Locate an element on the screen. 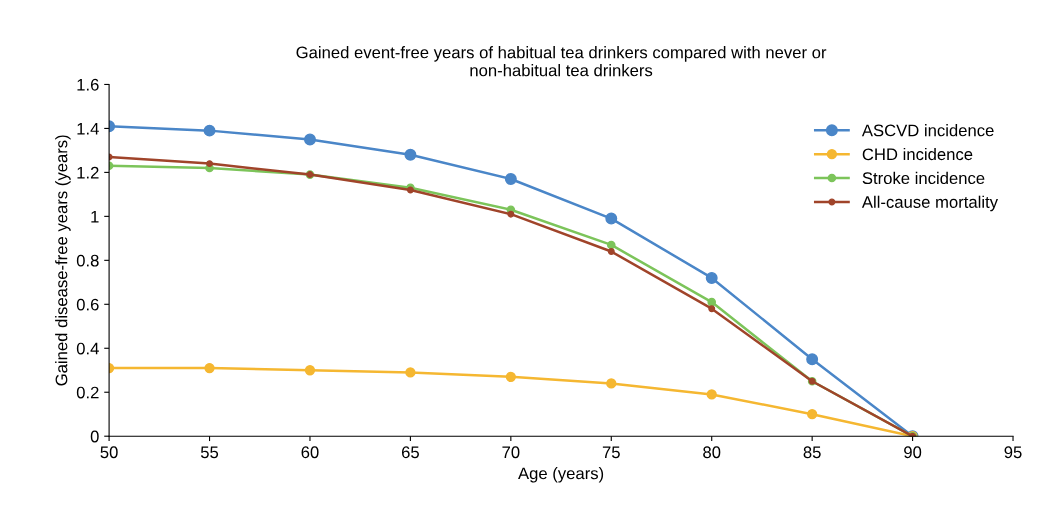  x-tick-label: 90 is located at coordinates (913, 452).